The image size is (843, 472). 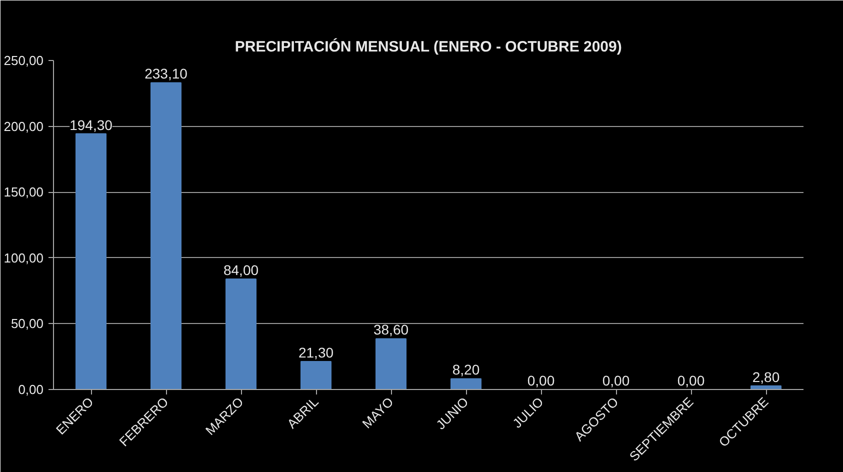 What do you see at coordinates (391, 330) in the screenshot?
I see `data-label: 38,60` at bounding box center [391, 330].